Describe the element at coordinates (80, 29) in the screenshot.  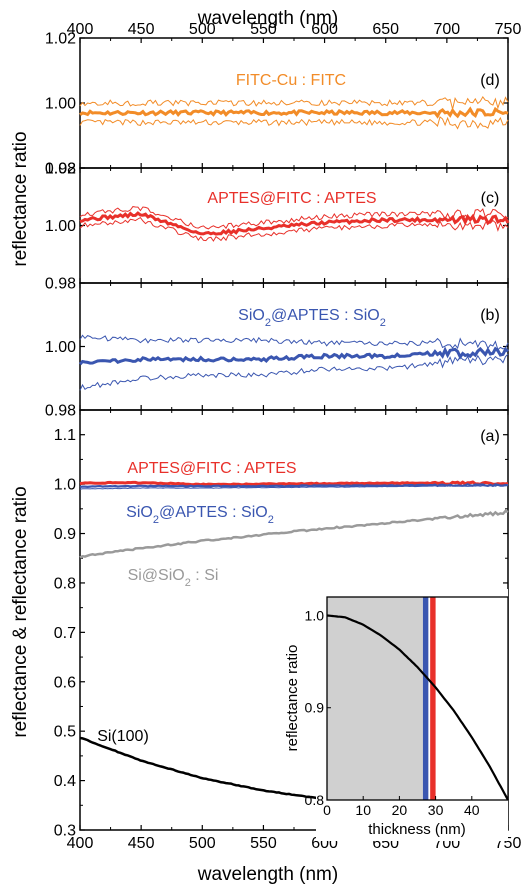
I see `top-x-tick-label: 400` at that location.